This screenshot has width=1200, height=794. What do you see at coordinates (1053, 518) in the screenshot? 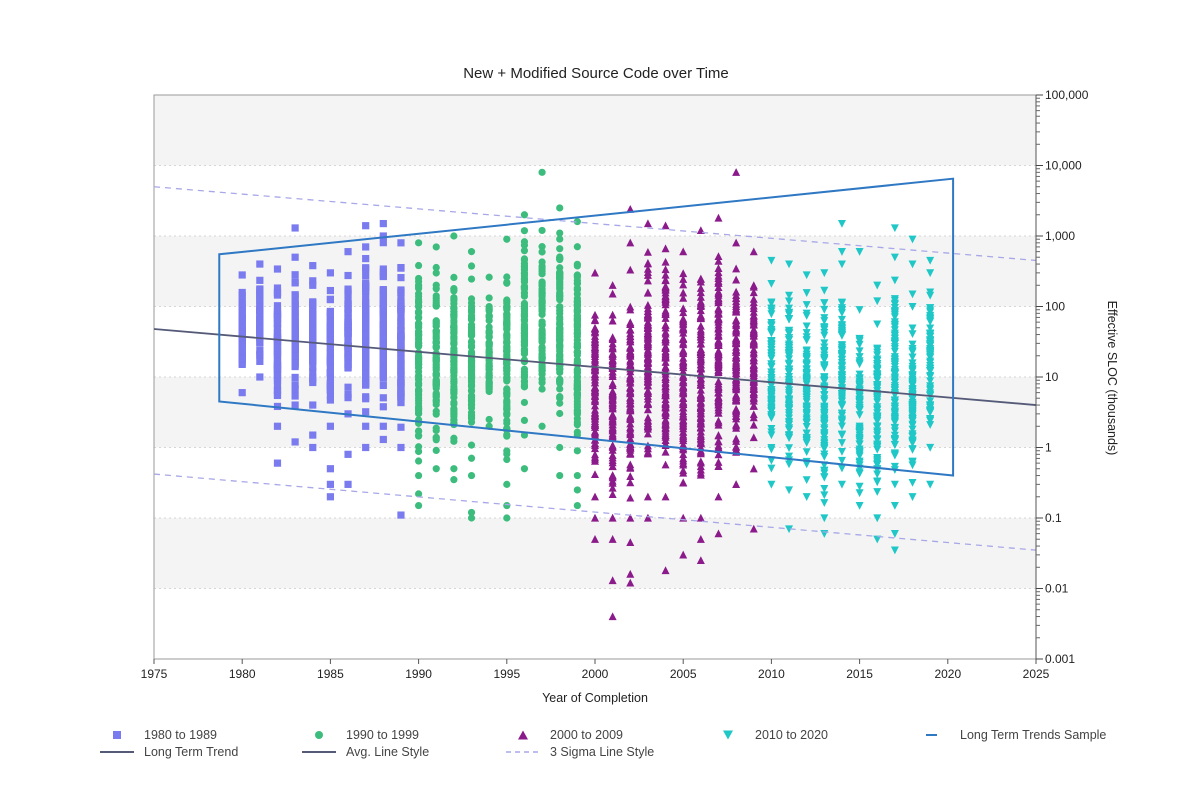
I see `y-tick-label: 0.1` at bounding box center [1053, 518].